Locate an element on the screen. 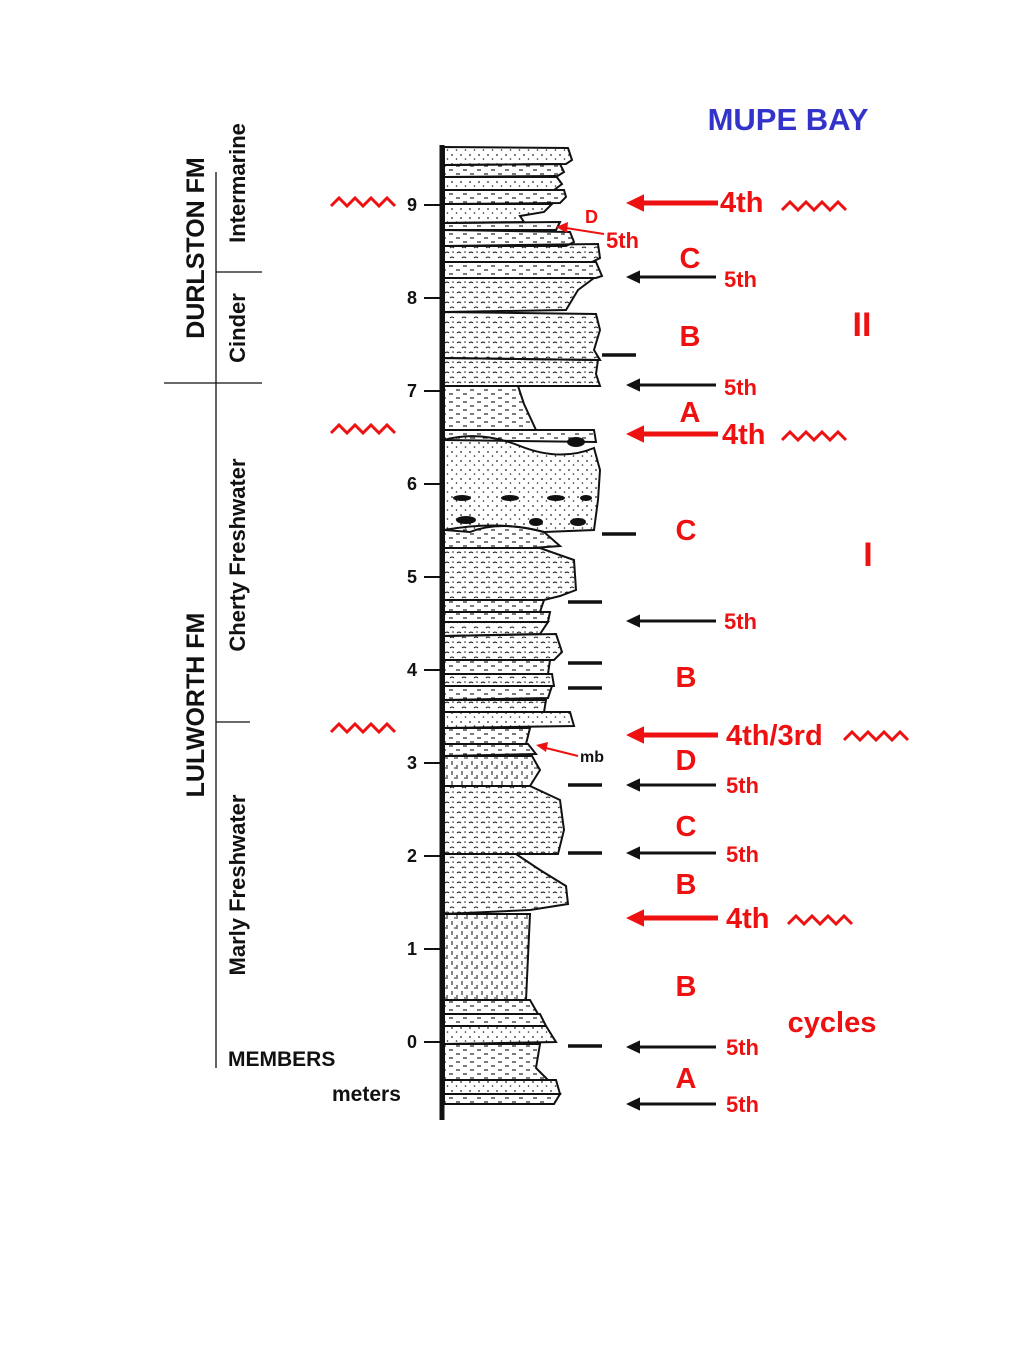  scale-tick-label: 0 is located at coordinates (412, 1042).